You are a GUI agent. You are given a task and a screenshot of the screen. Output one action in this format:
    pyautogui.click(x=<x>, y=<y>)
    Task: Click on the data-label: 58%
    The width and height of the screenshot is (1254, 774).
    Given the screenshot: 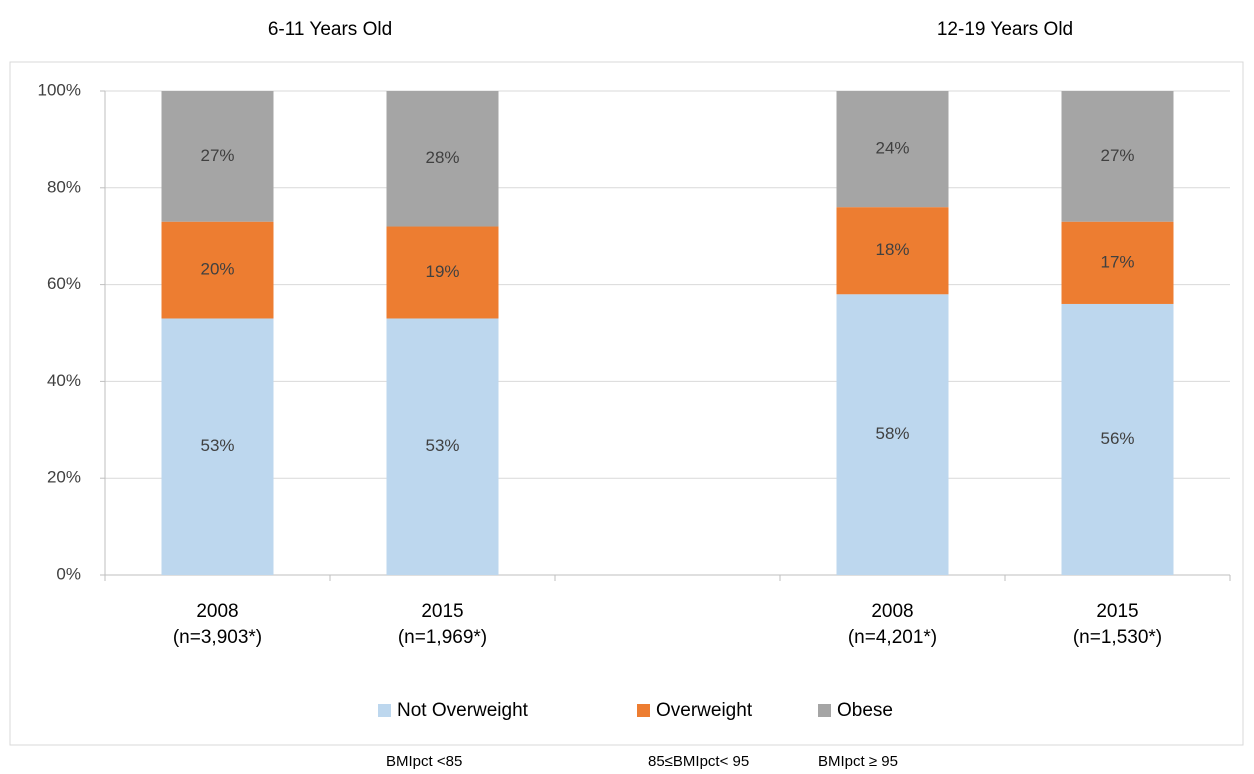 What is the action you would take?
    pyautogui.click(x=892, y=433)
    